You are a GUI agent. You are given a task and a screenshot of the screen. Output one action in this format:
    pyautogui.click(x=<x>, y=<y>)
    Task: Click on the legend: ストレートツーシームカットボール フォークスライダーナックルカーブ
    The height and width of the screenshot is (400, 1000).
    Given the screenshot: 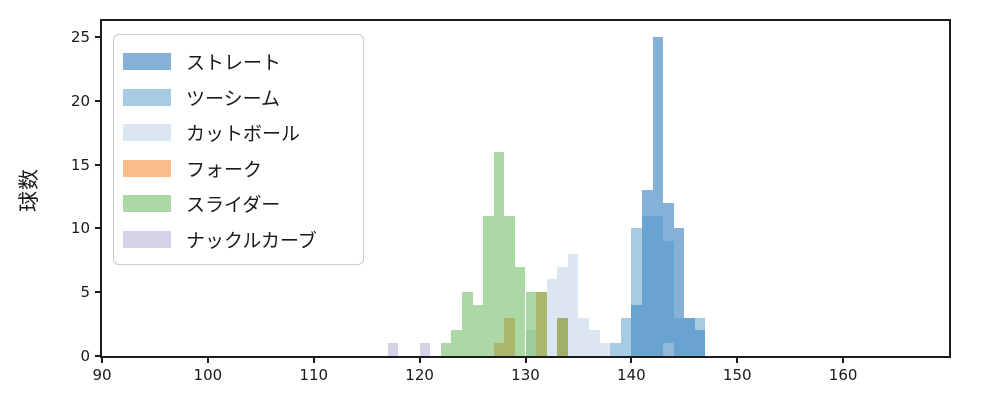 What is the action you would take?
    pyautogui.click(x=238, y=149)
    